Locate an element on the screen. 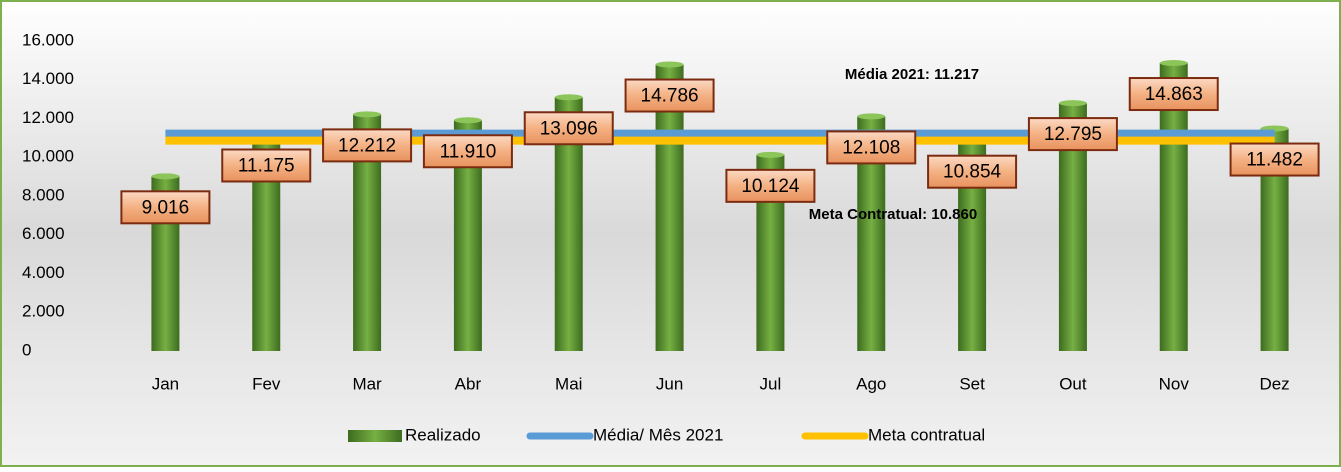 Image resolution: width=1341 pixels, height=472 pixels. value-label: 13.096 is located at coordinates (569, 128).